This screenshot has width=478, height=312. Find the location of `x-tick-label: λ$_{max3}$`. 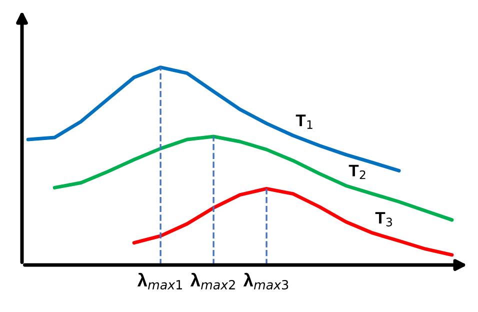

x-tick-label: λ$_{max3}$ is located at coordinates (265, 281).